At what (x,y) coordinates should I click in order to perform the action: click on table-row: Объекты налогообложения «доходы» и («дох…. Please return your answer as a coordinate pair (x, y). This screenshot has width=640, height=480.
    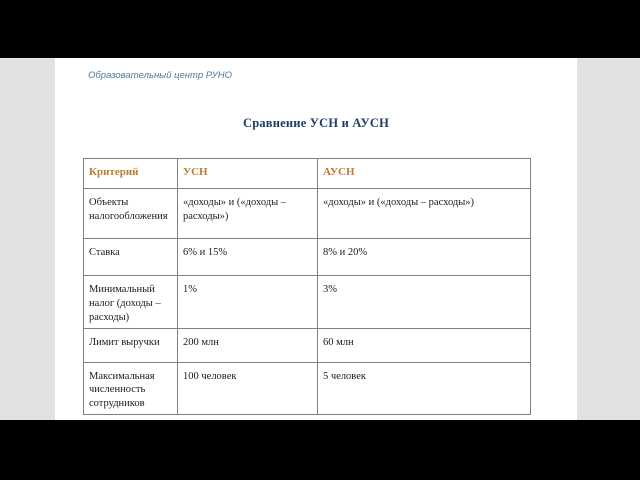
    Looking at the image, I should click on (307, 213).